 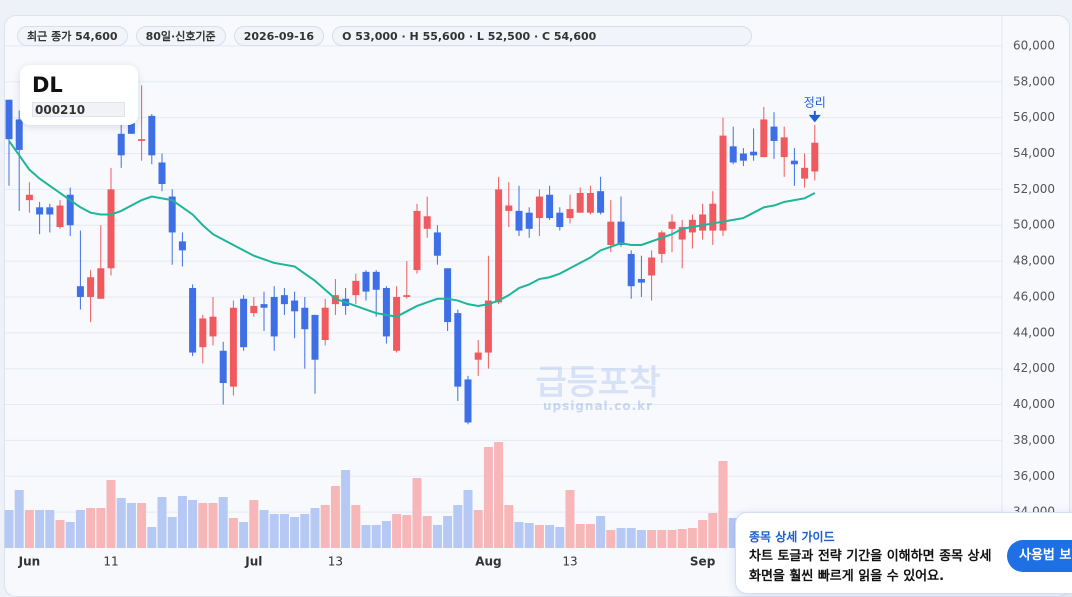 What do you see at coordinates (79, 95) in the screenshot?
I see `stock-card: DL 000210` at bounding box center [79, 95].